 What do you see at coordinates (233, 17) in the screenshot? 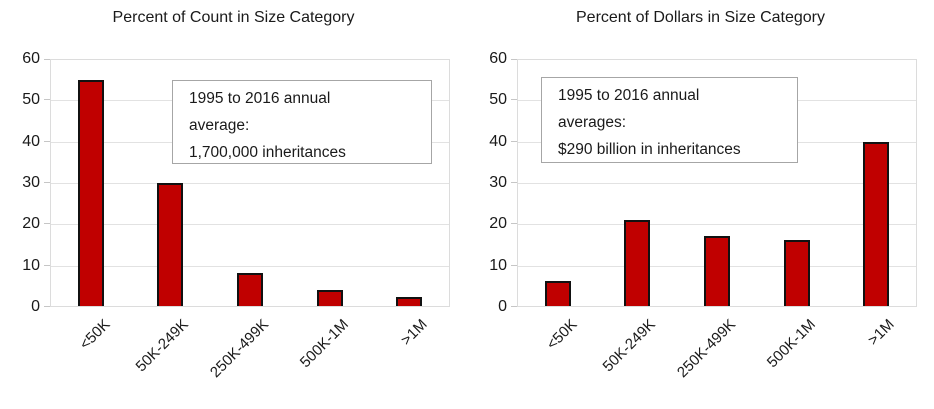
I see `chart-title: Percent of Count in Size Category` at bounding box center [233, 17].